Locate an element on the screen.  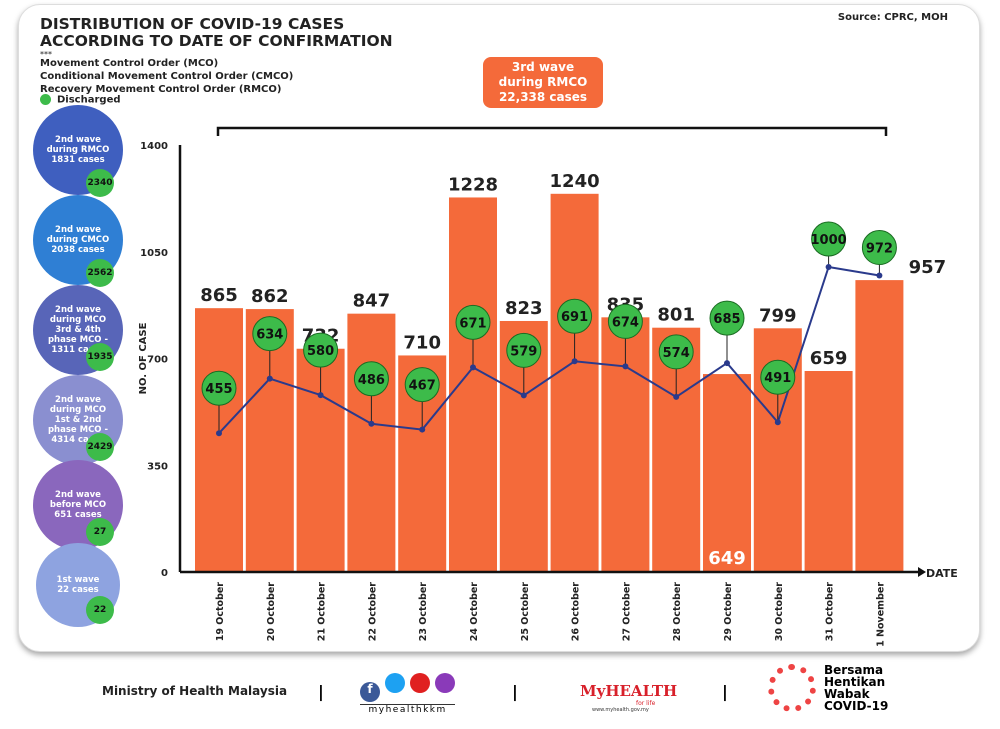
wave-label: 2nd wave during RMCO 1831 cases is located at coordinates (78, 150).